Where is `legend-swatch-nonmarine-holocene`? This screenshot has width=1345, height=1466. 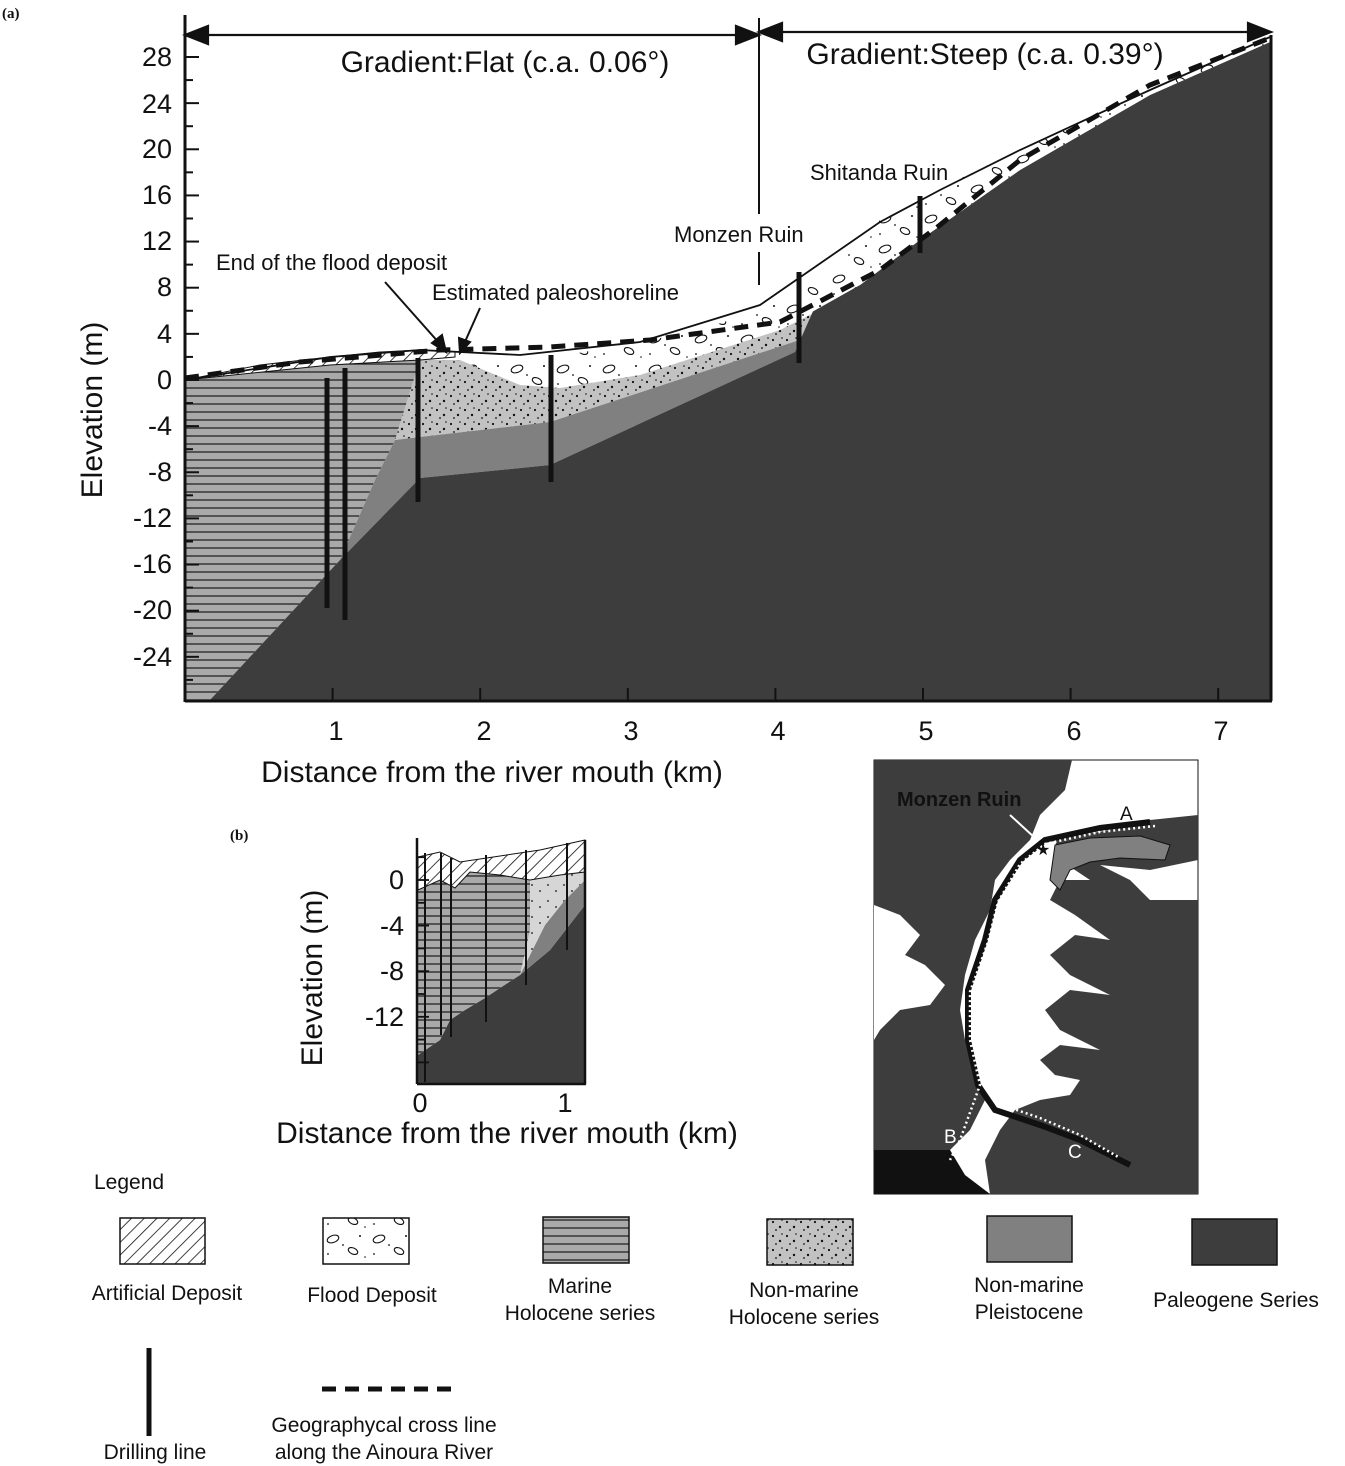
legend-swatch-nonmarine-holocene is located at coordinates (810, 1242).